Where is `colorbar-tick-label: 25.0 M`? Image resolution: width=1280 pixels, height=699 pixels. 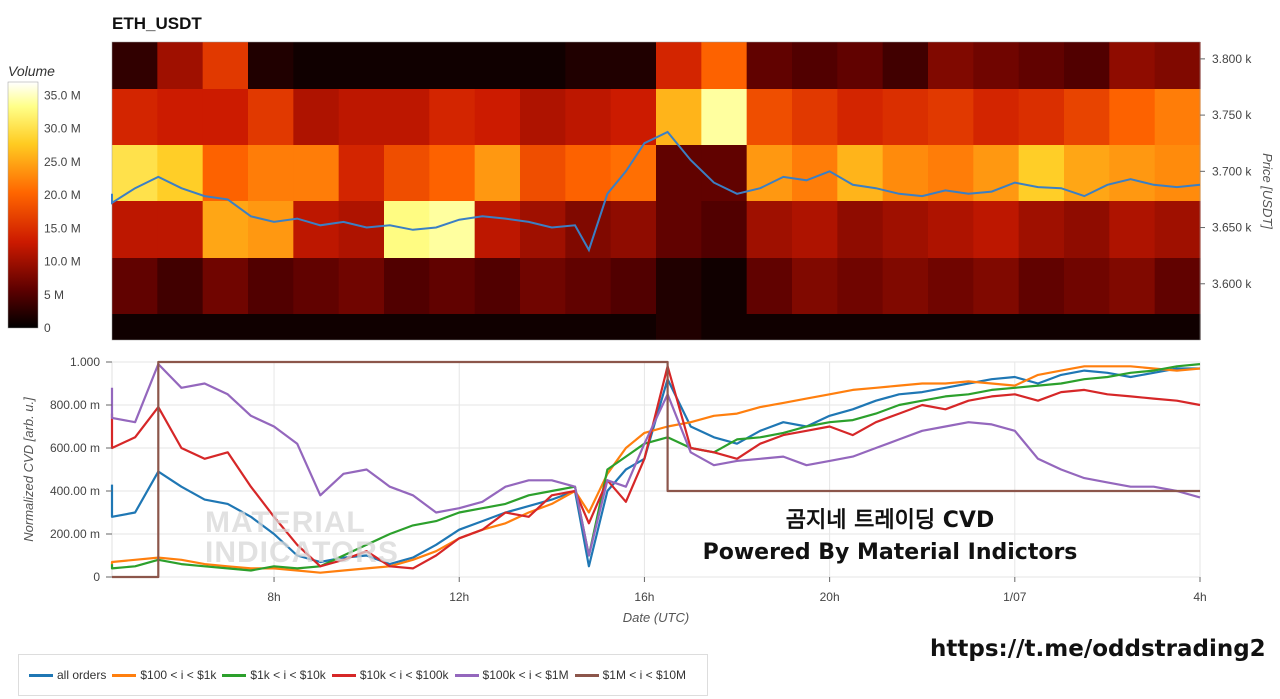 colorbar-tick-label: 25.0 M is located at coordinates (62, 162).